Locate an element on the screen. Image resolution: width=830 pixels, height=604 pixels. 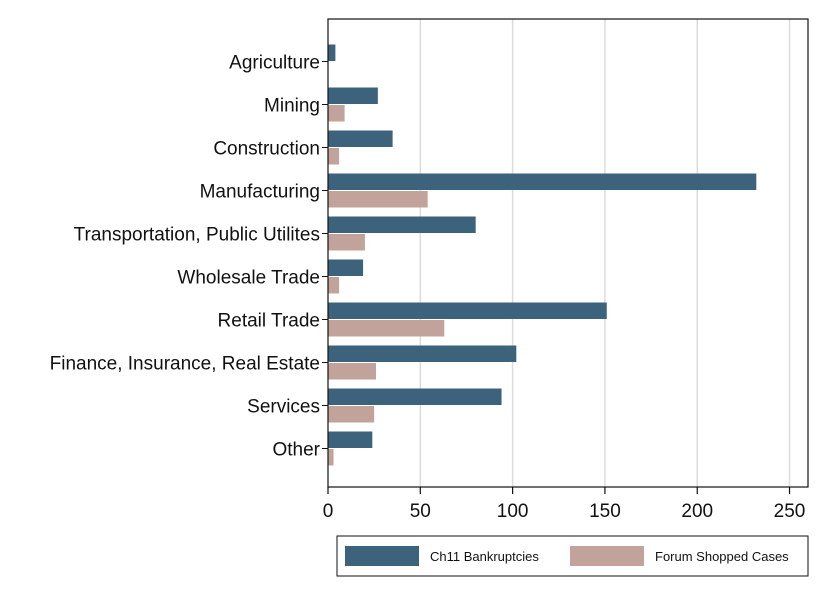
legend: Ch11 Bankruptcies Forum Shopped Cases is located at coordinates (572, 556).